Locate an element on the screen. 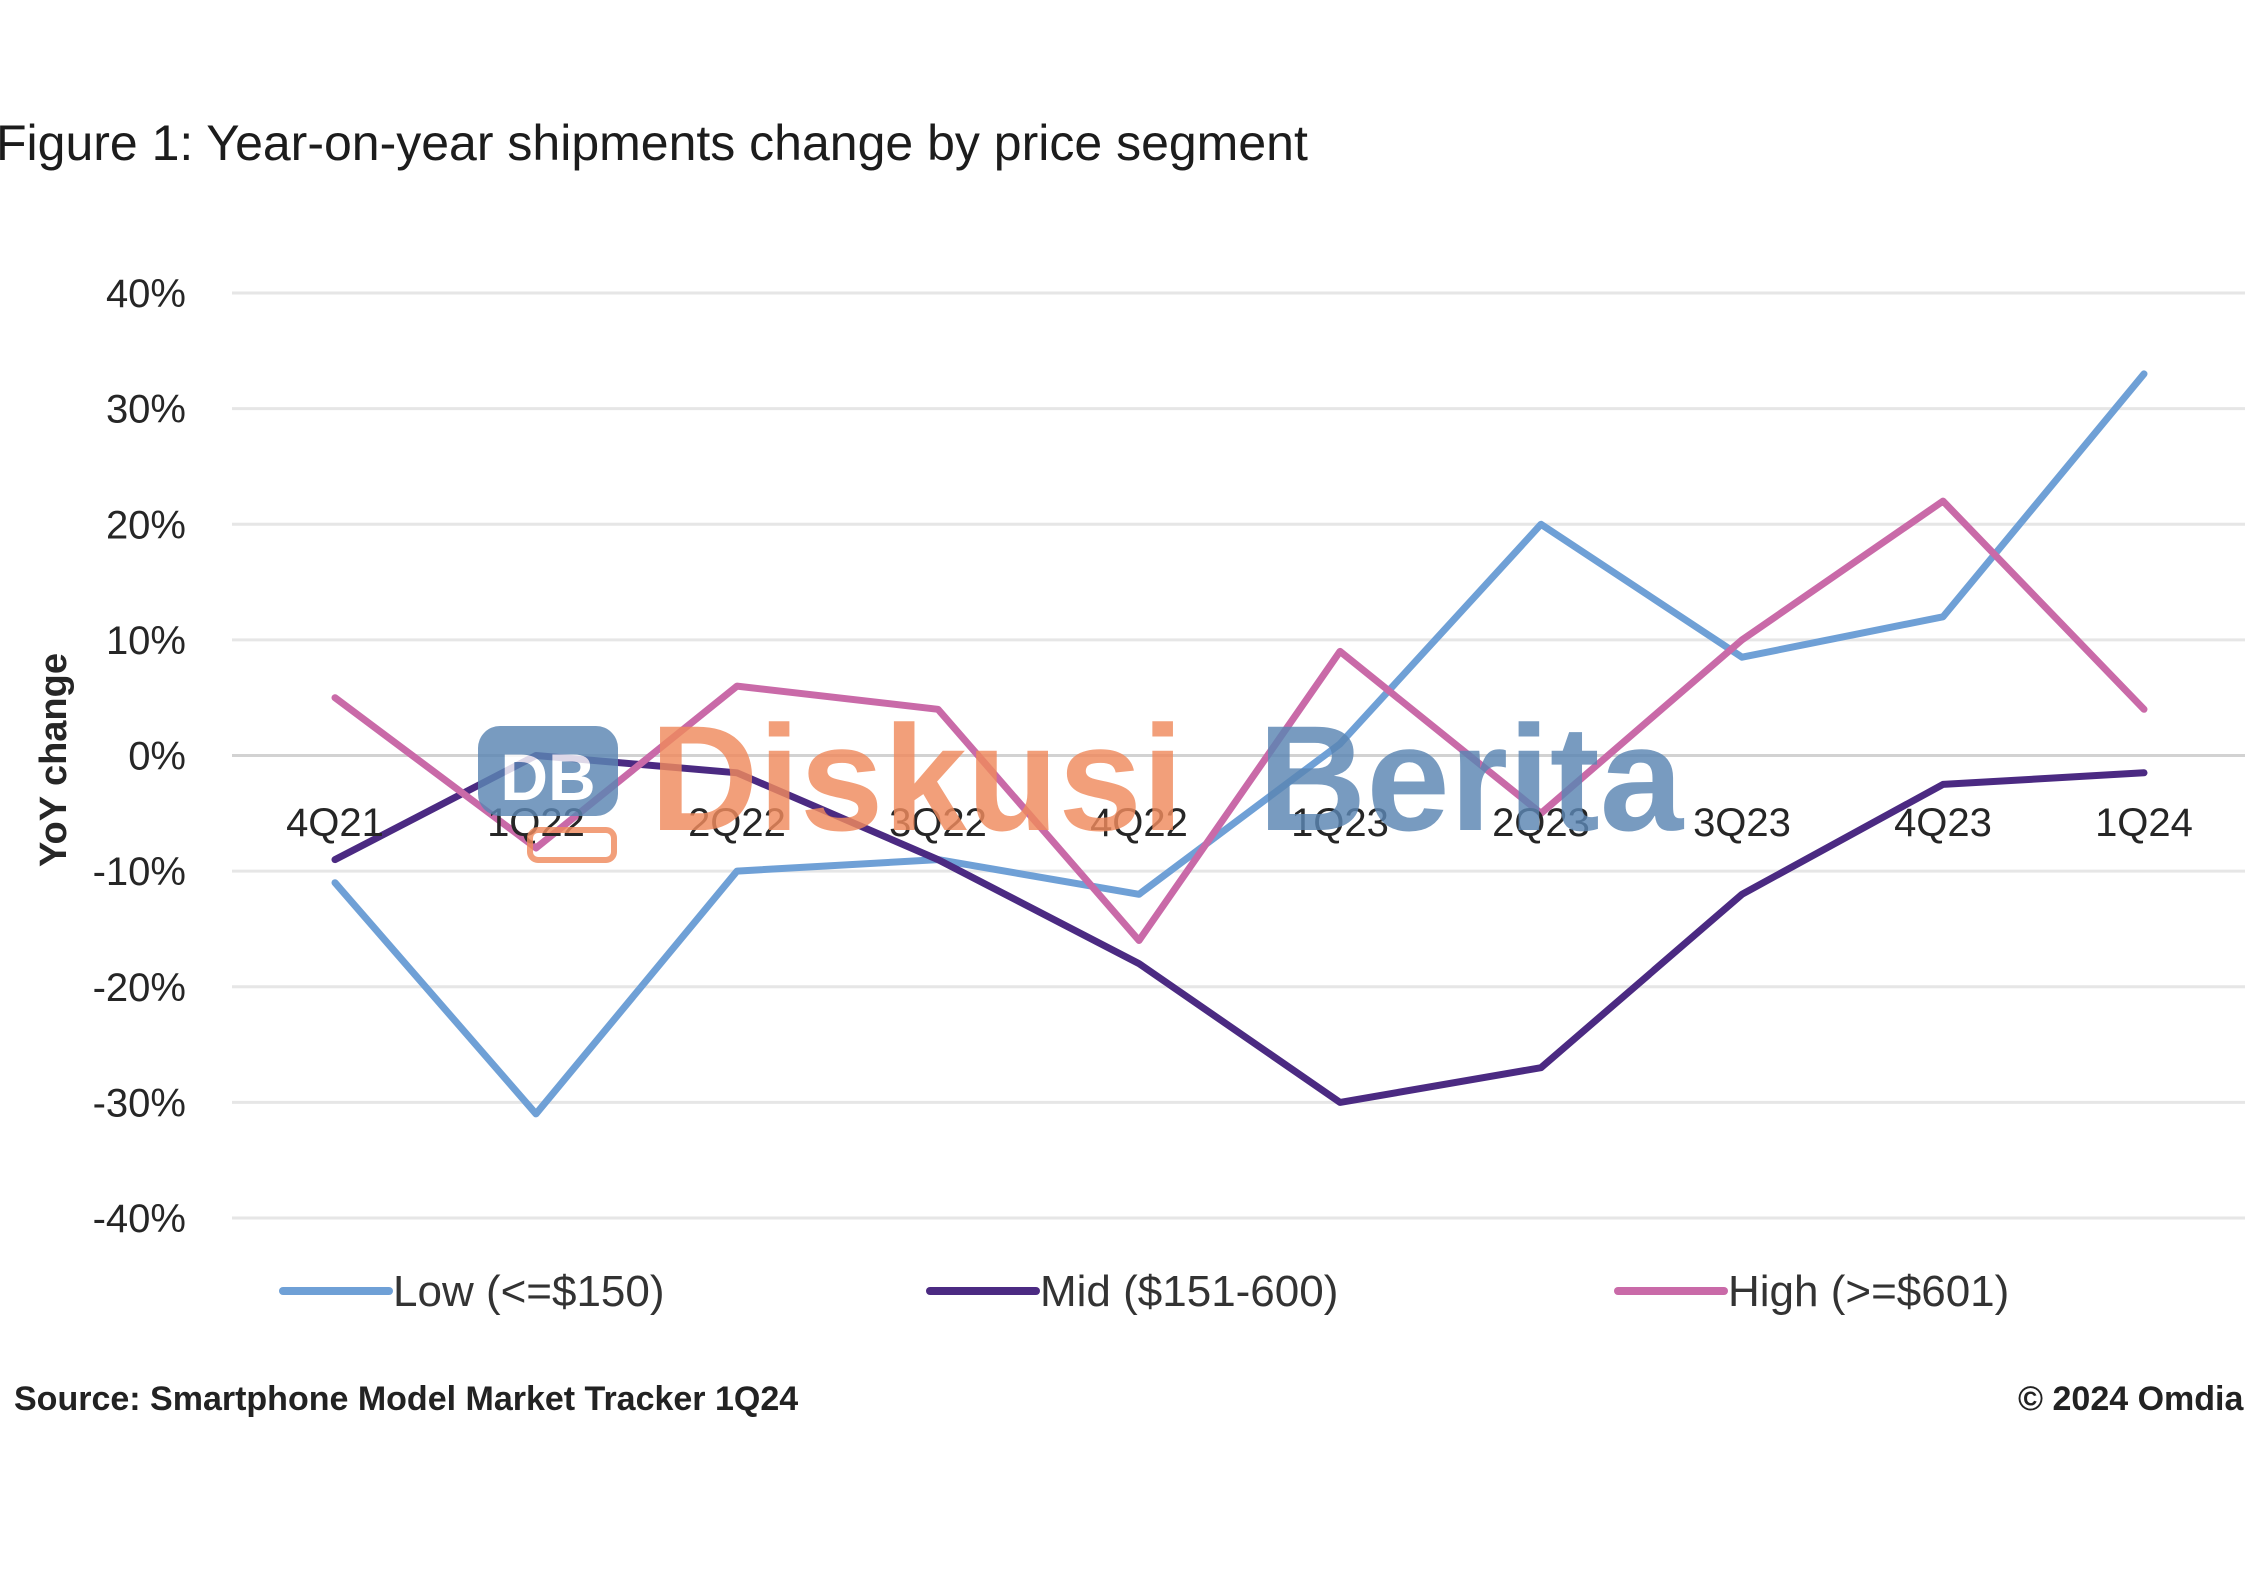 Image resolution: width=2245 pixels, height=1587 pixels. x-tick-label: 2Q23 is located at coordinates (1541, 823).